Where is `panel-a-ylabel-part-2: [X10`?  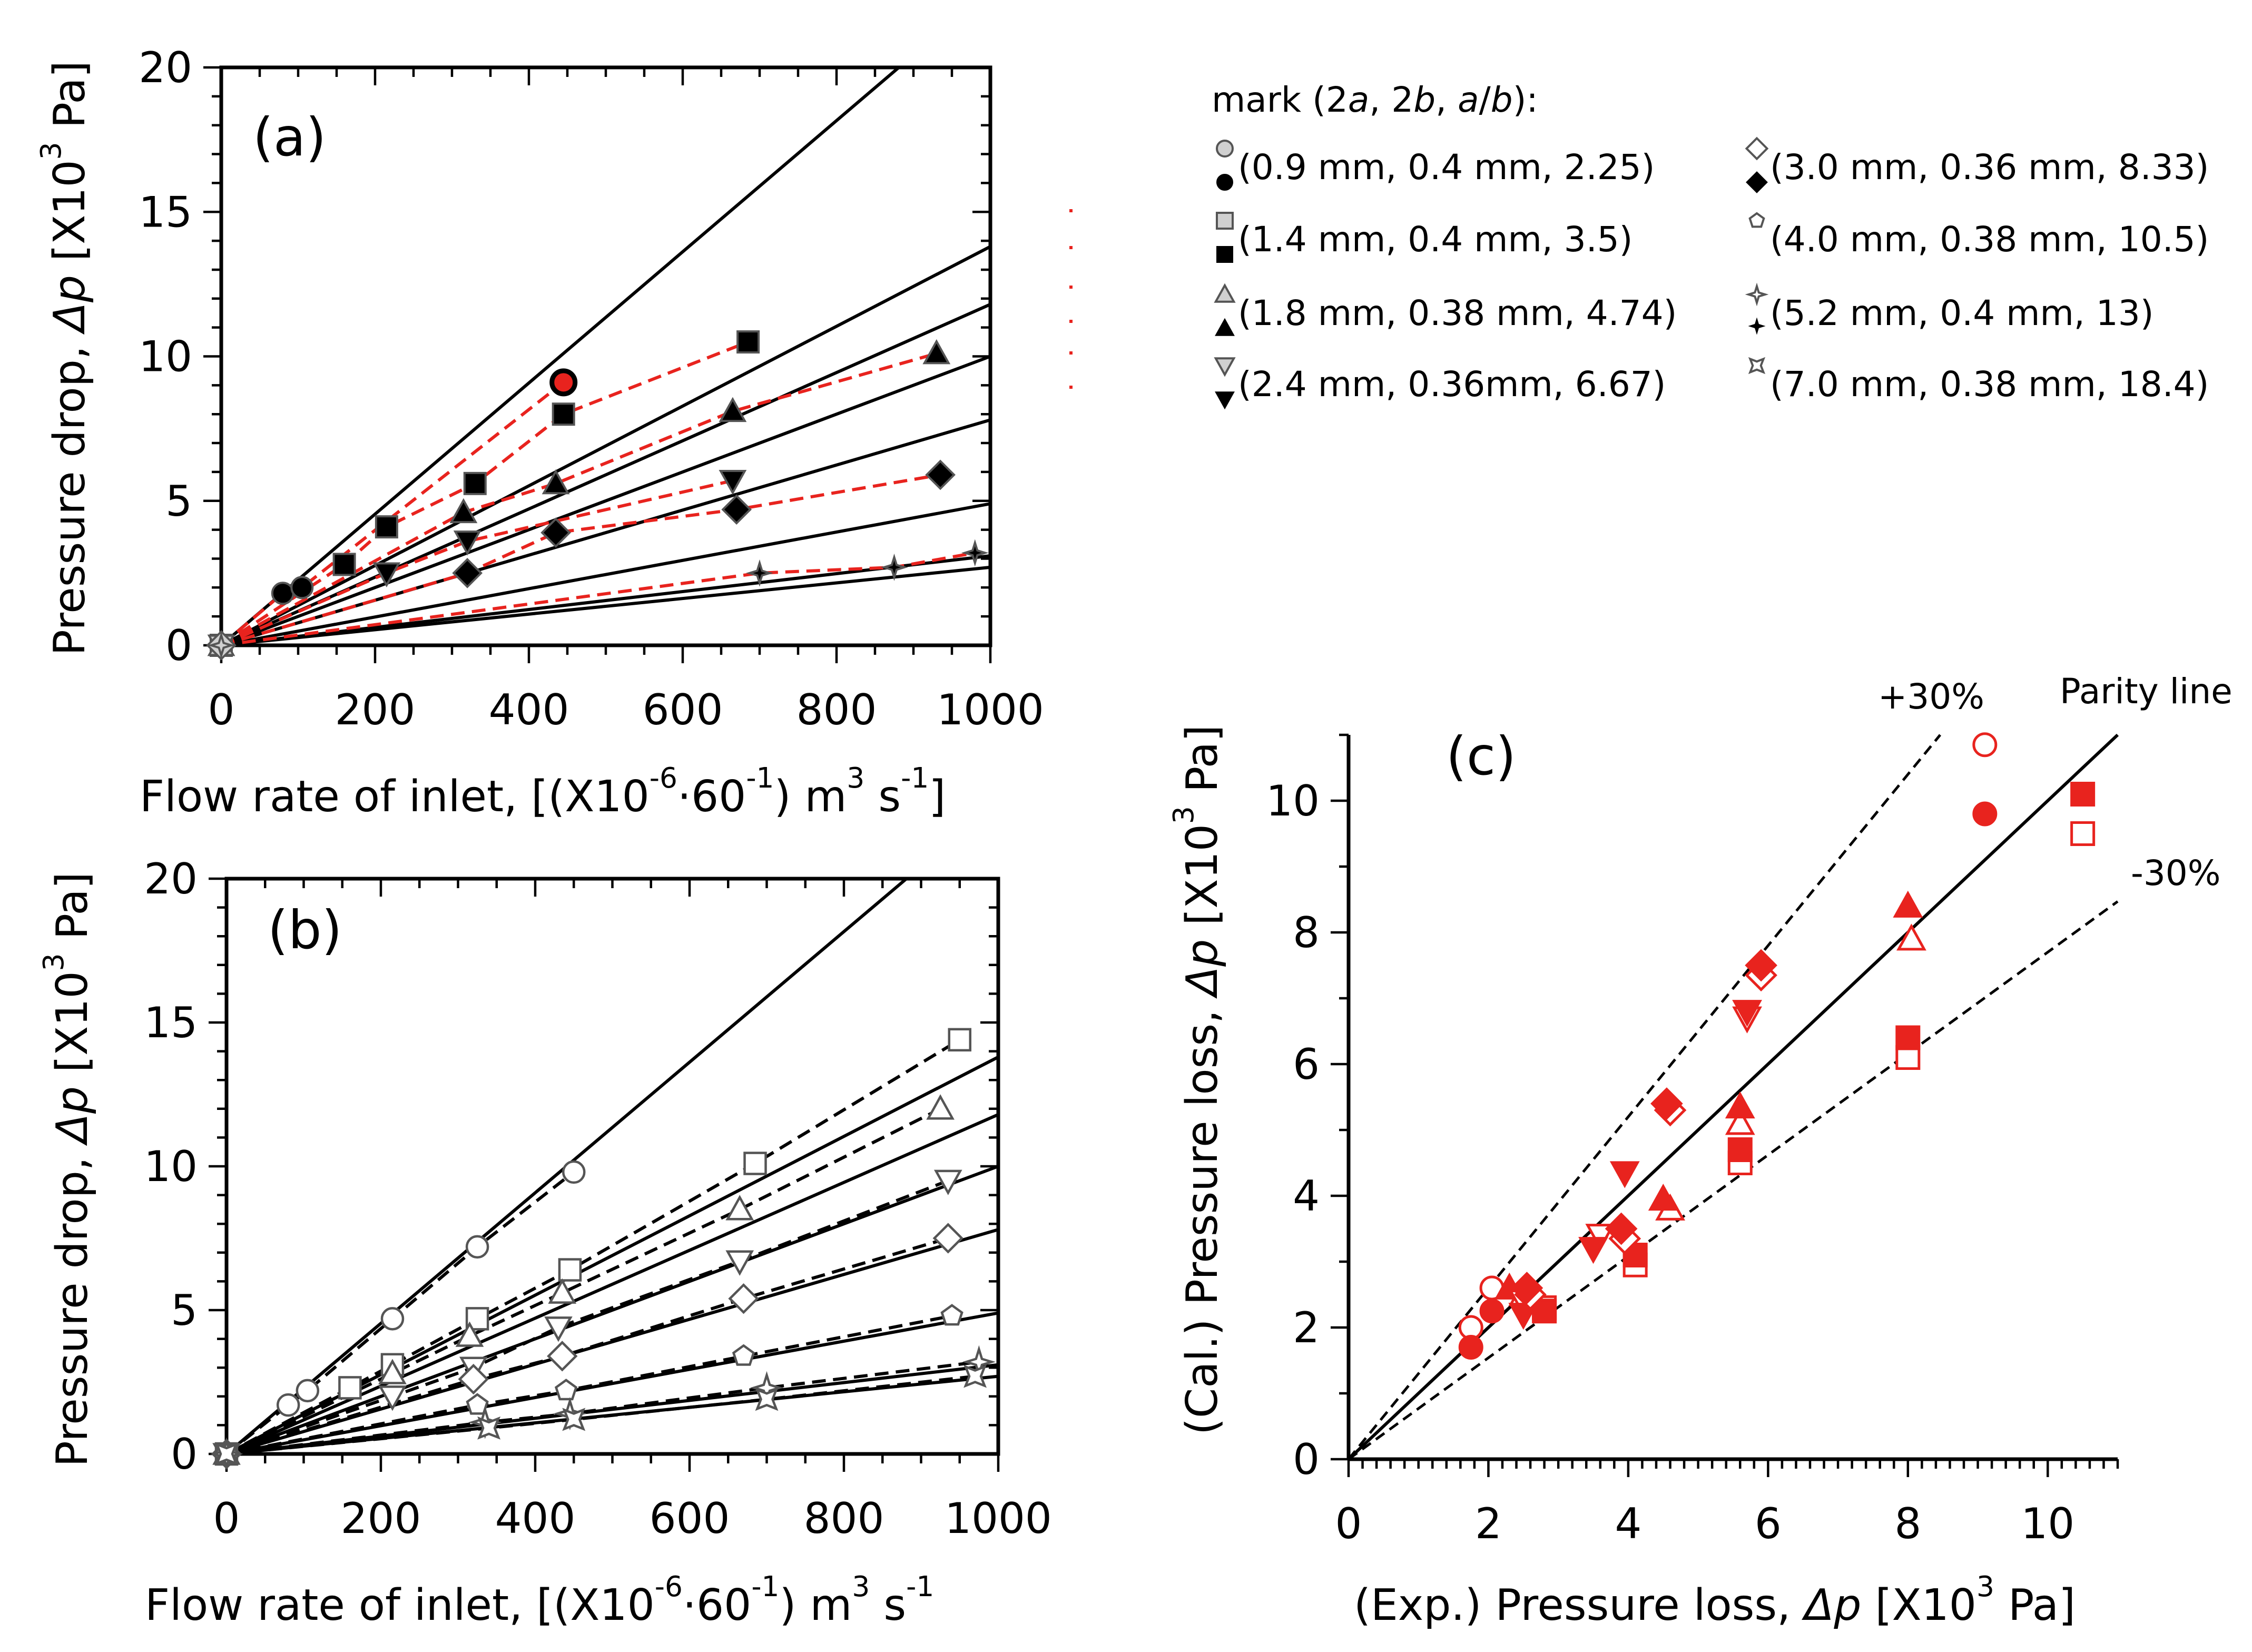
panel-a-ylabel-part-2: [X10 is located at coordinates (70, 218).